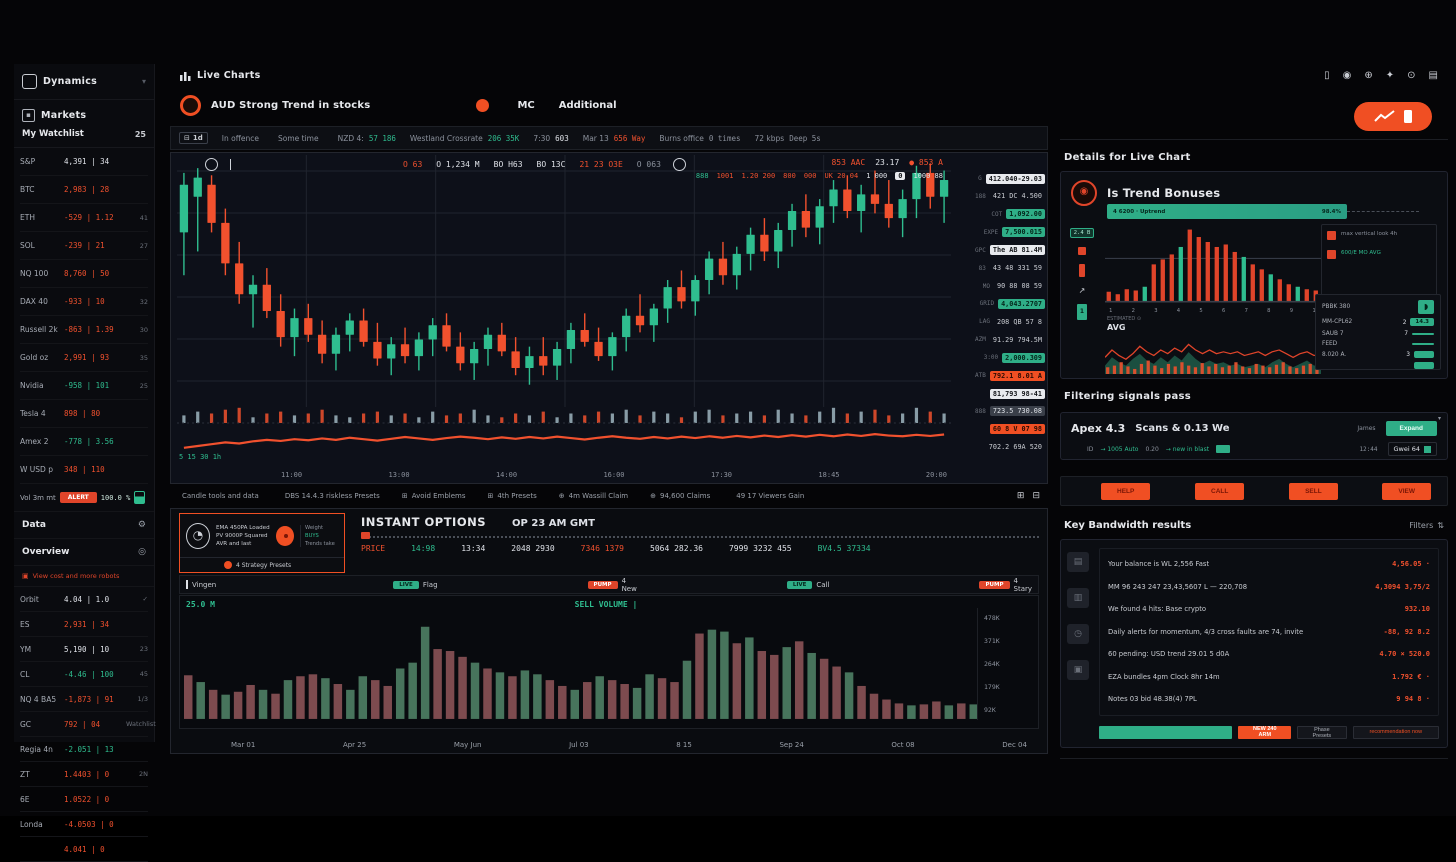 The width and height of the screenshot is (1456, 862). I want to click on watchlist-row: W USD p 348 | 110, so click(84, 470).